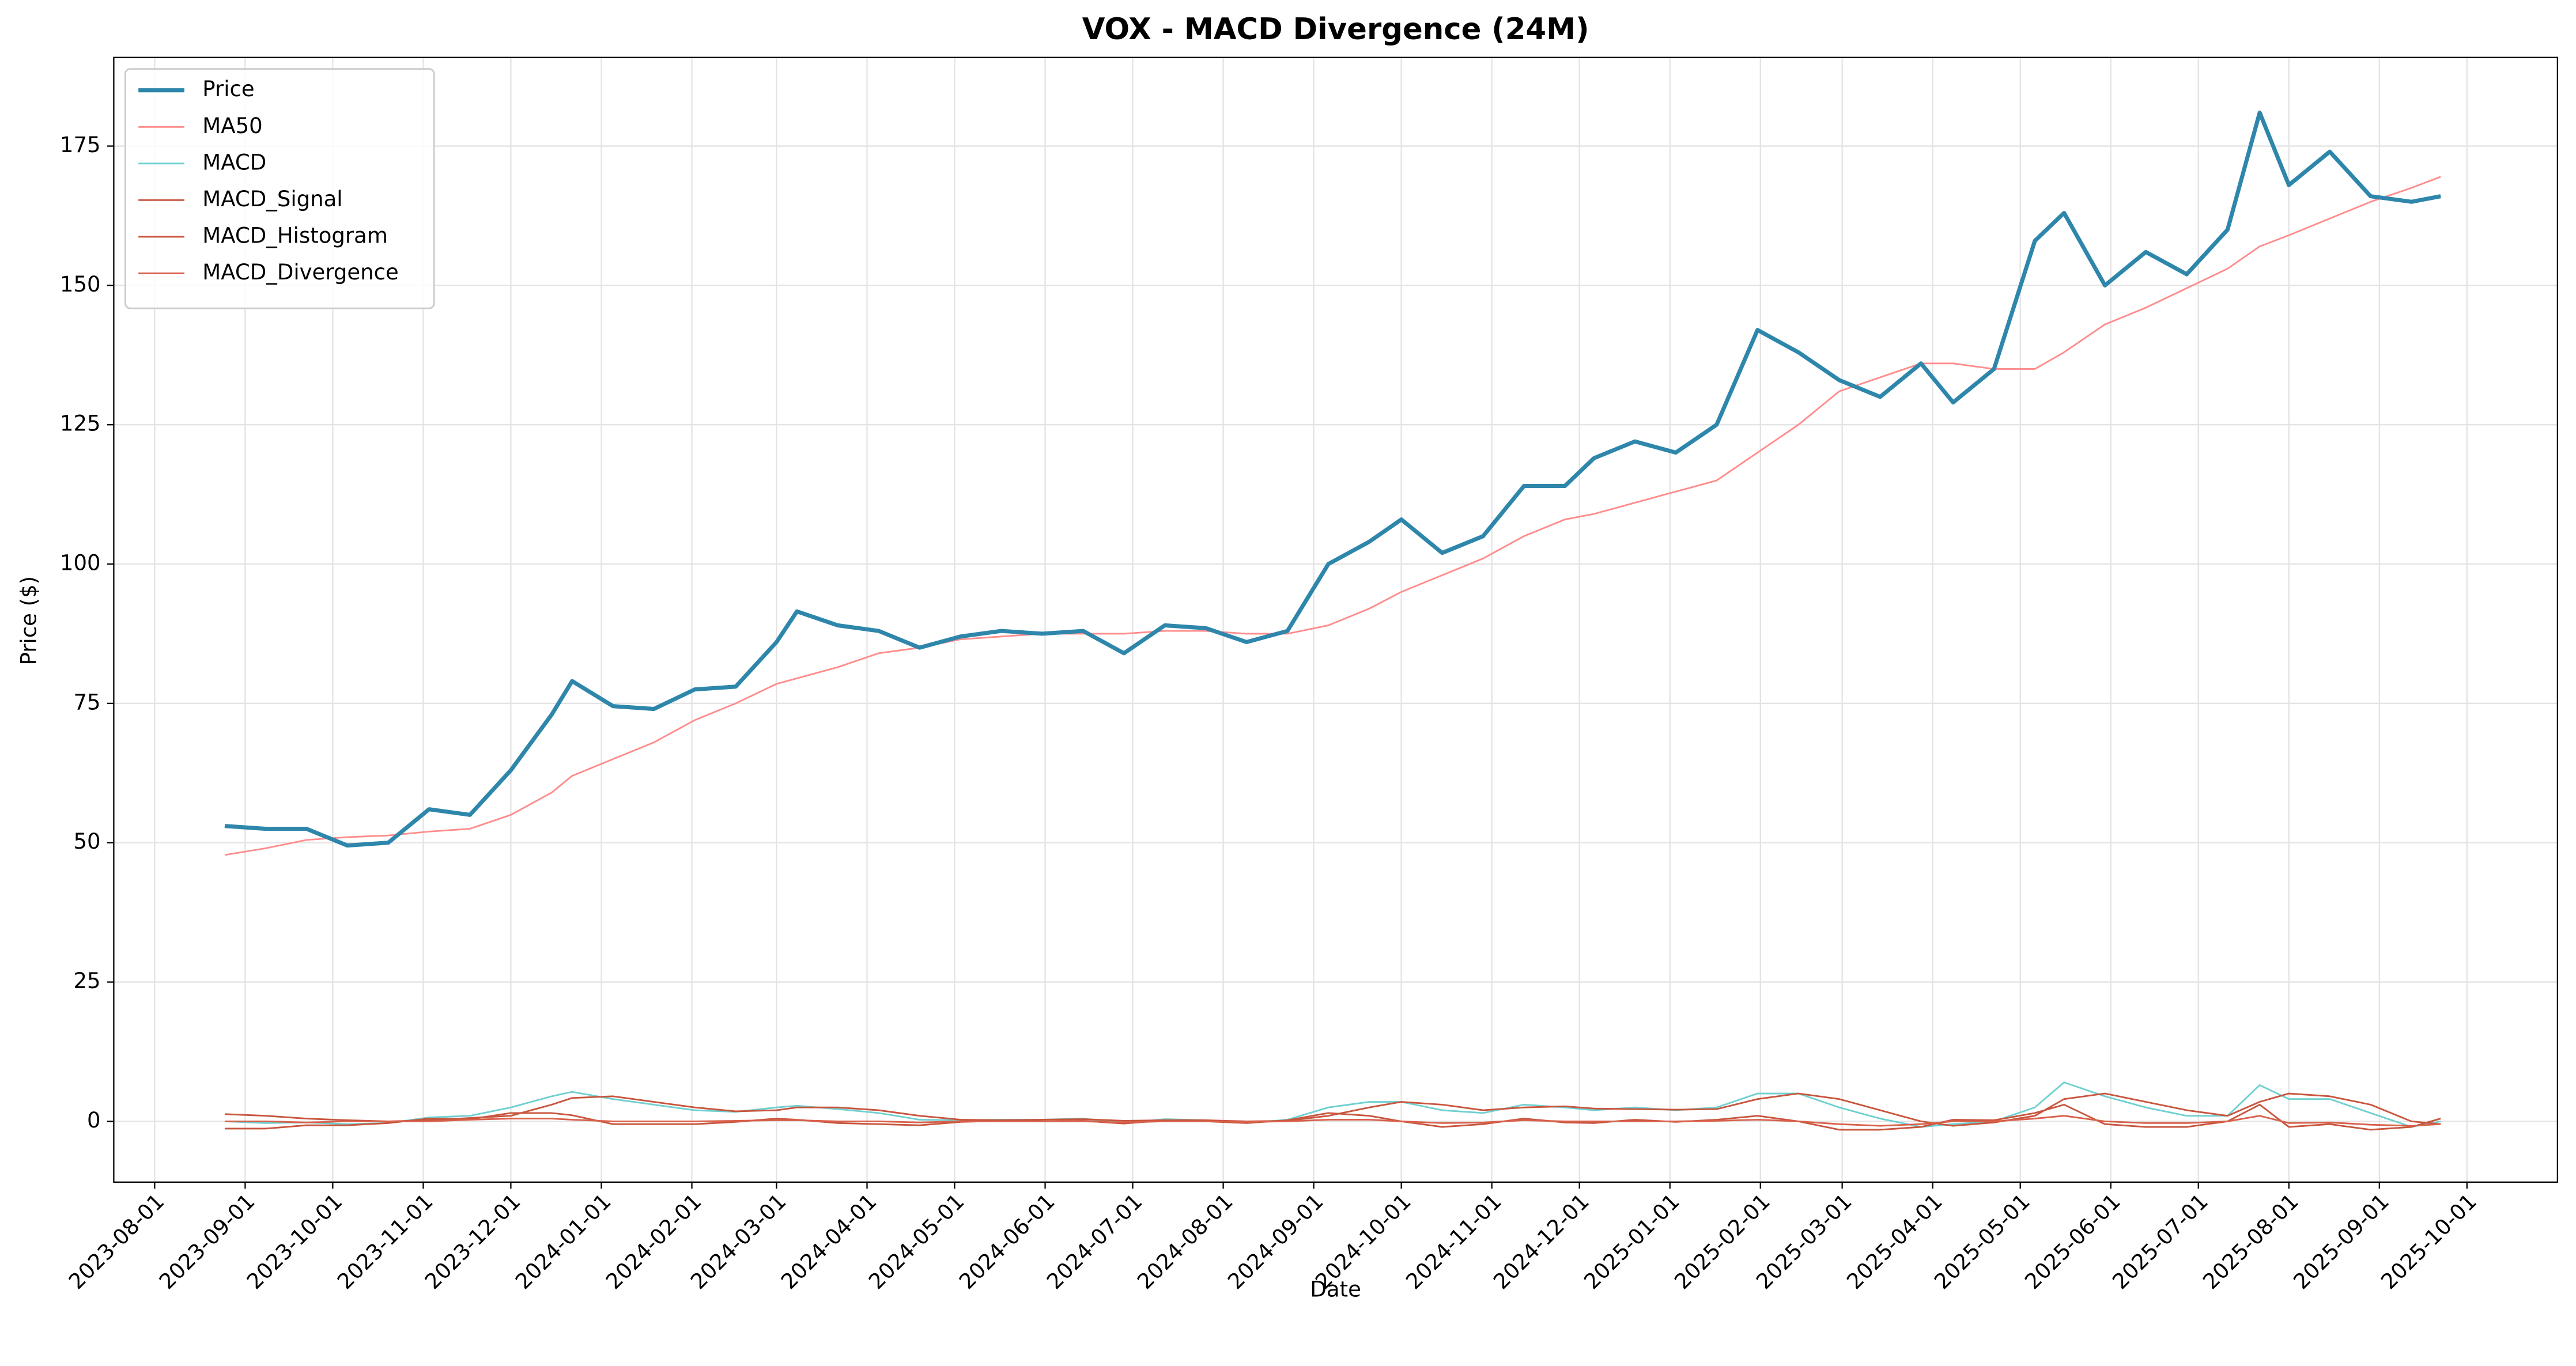 The height and width of the screenshot is (1366, 2576). I want to click on y-tick-label: 175, so click(80, 145).